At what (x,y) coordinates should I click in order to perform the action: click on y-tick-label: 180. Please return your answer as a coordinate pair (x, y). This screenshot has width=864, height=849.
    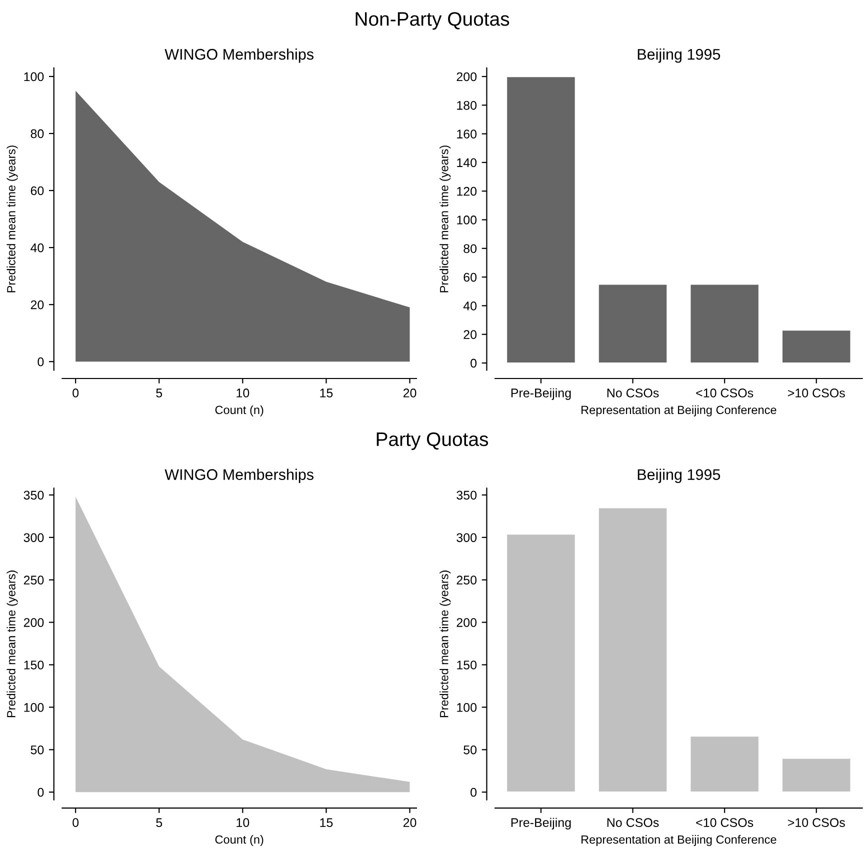
    Looking at the image, I should click on (467, 105).